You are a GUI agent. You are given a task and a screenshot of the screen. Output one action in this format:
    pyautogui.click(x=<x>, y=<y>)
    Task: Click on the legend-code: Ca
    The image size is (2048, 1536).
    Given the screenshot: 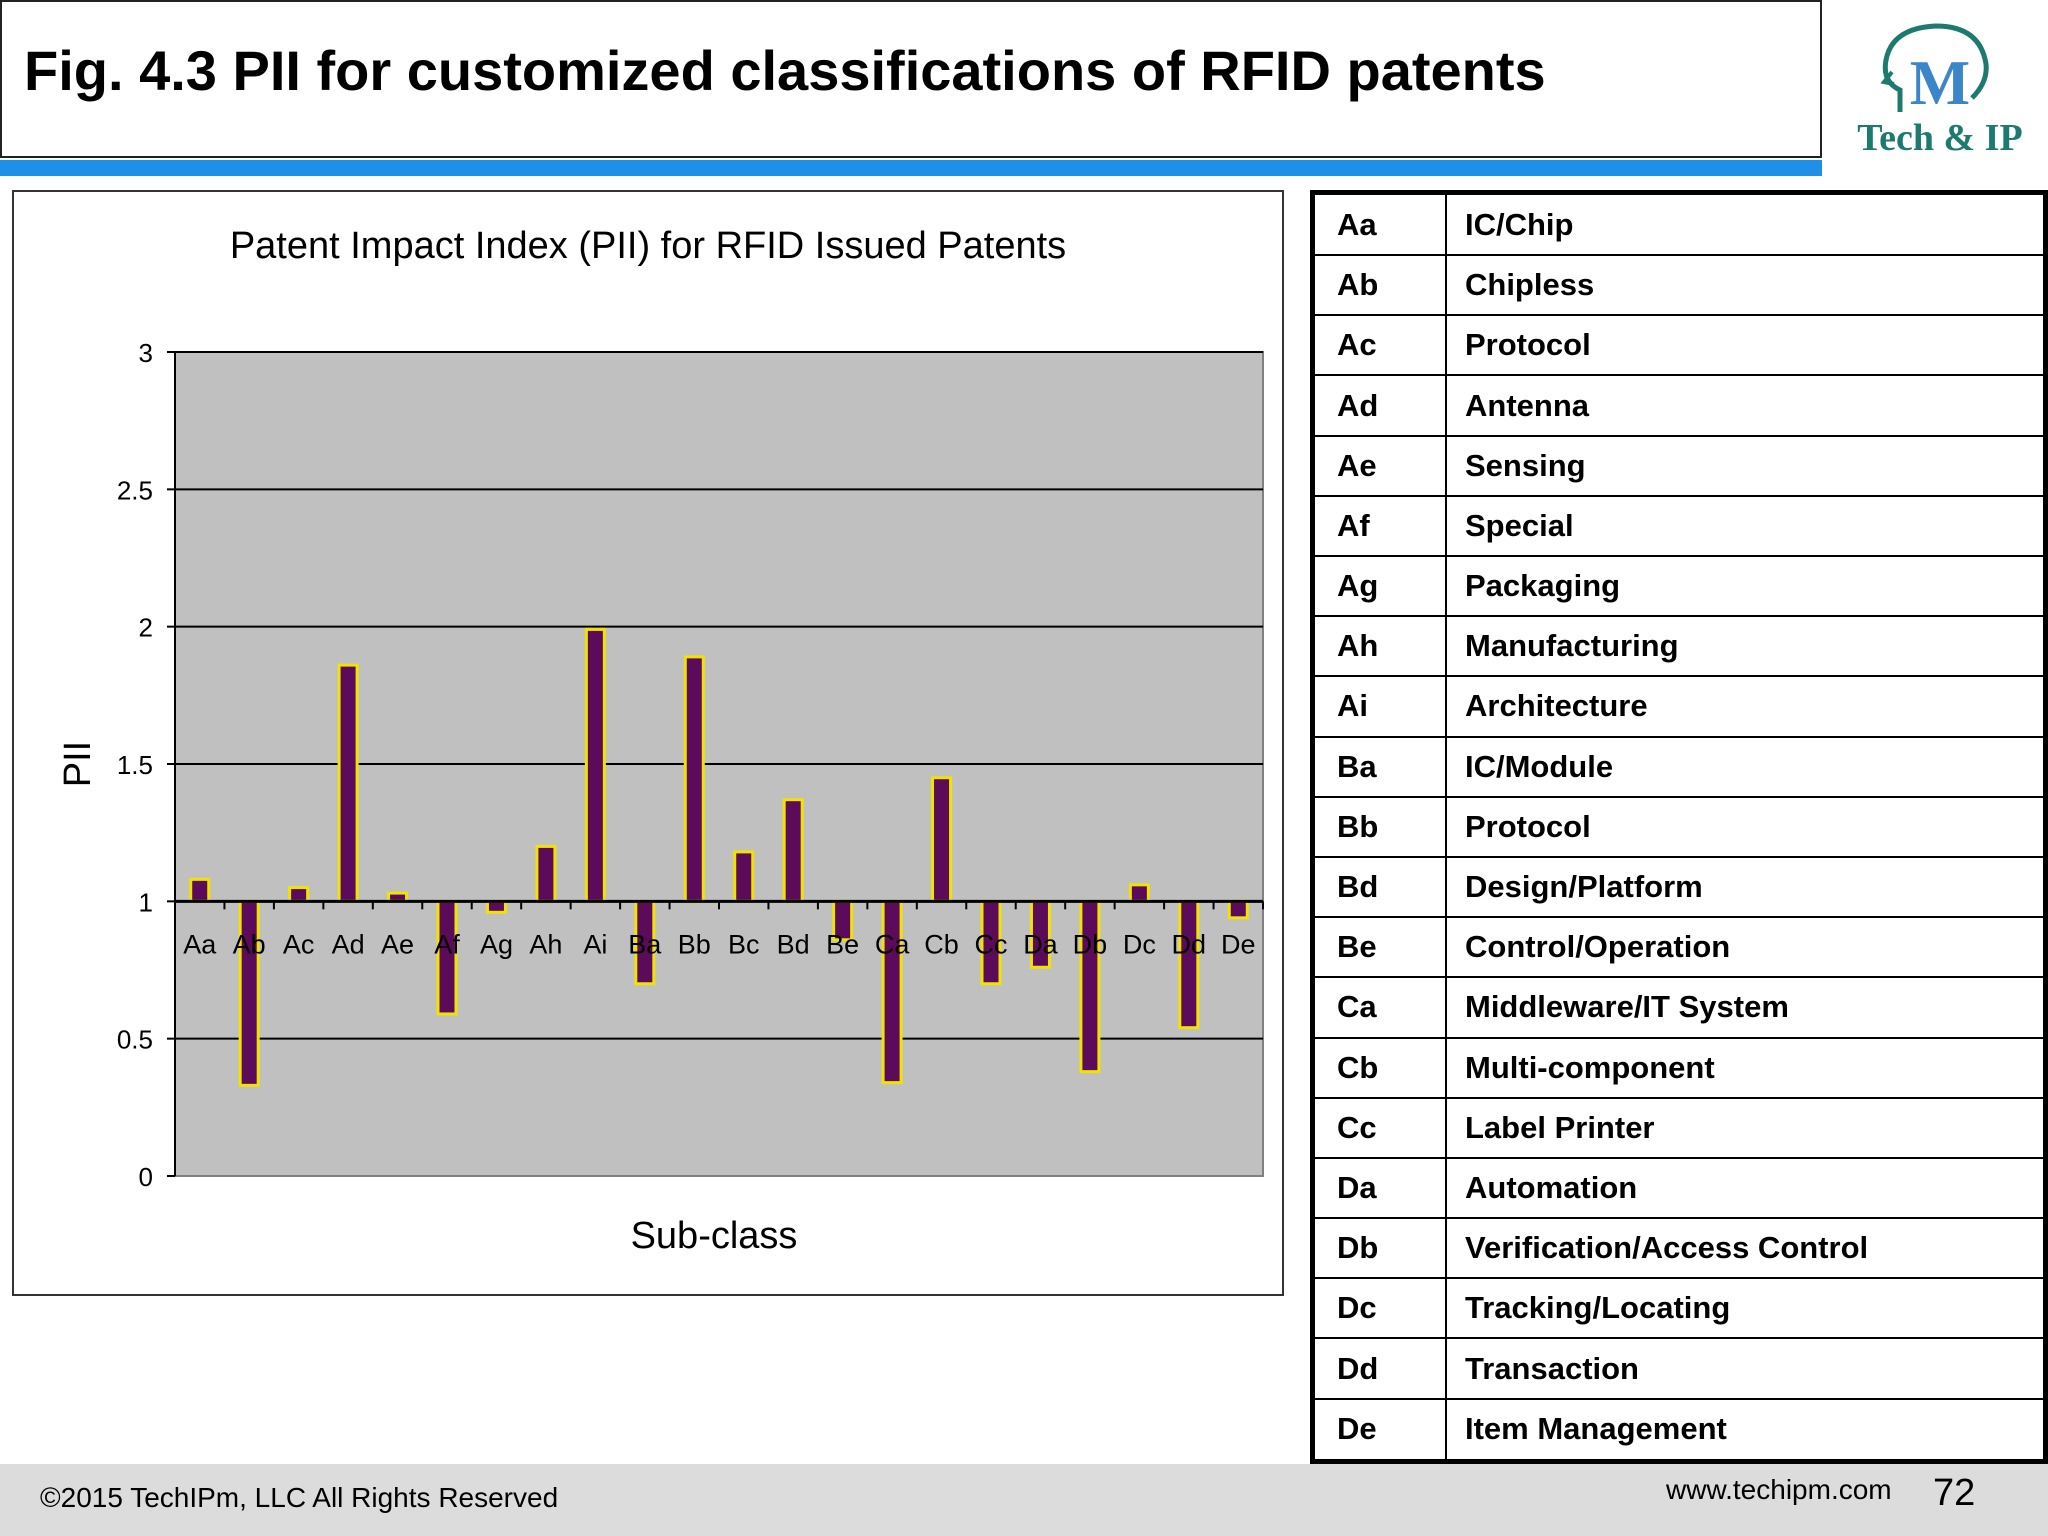 What is the action you would take?
    pyautogui.click(x=1379, y=1007)
    